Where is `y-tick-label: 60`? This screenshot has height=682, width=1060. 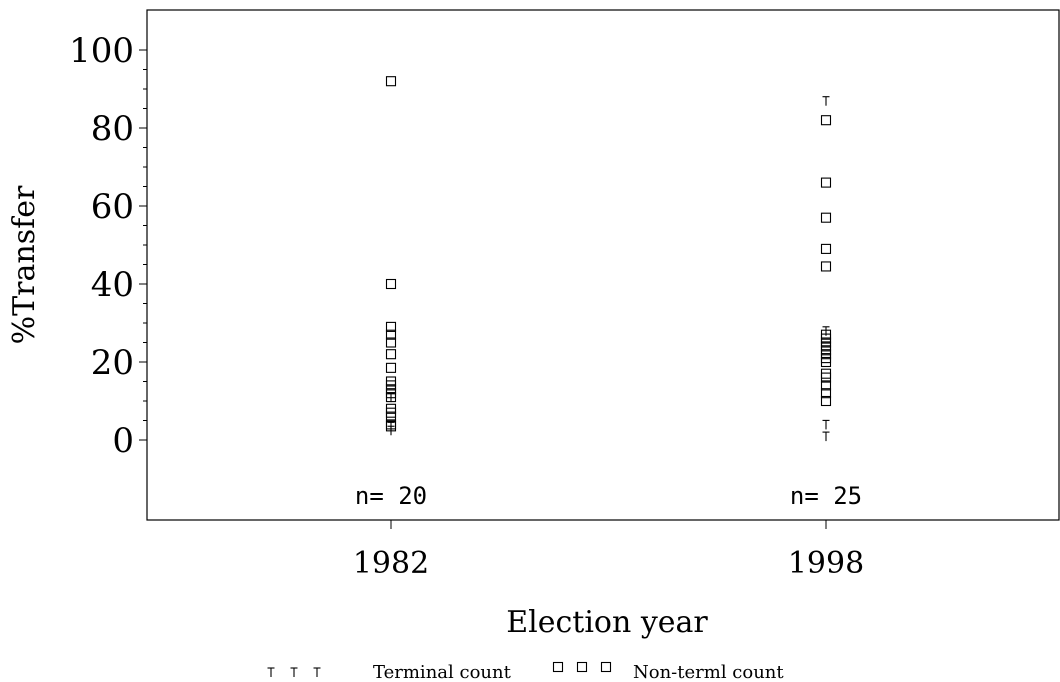
y-tick-label: 60 is located at coordinates (112, 207).